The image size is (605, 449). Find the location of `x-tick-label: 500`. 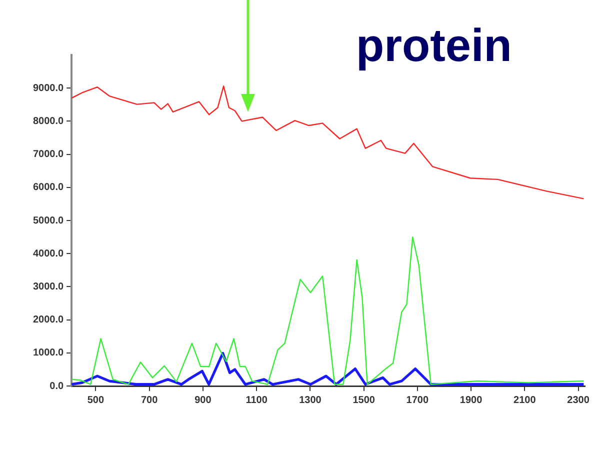

x-tick-label: 500 is located at coordinates (95, 400).